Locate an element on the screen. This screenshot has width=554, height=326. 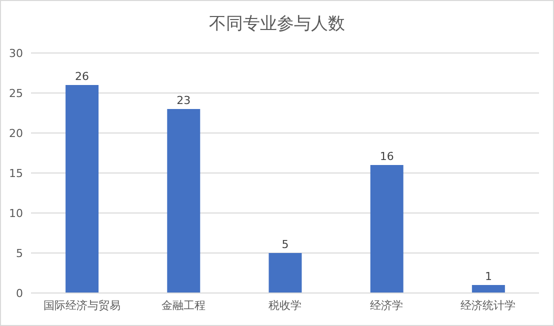
data-label: 5 is located at coordinates (285, 244).